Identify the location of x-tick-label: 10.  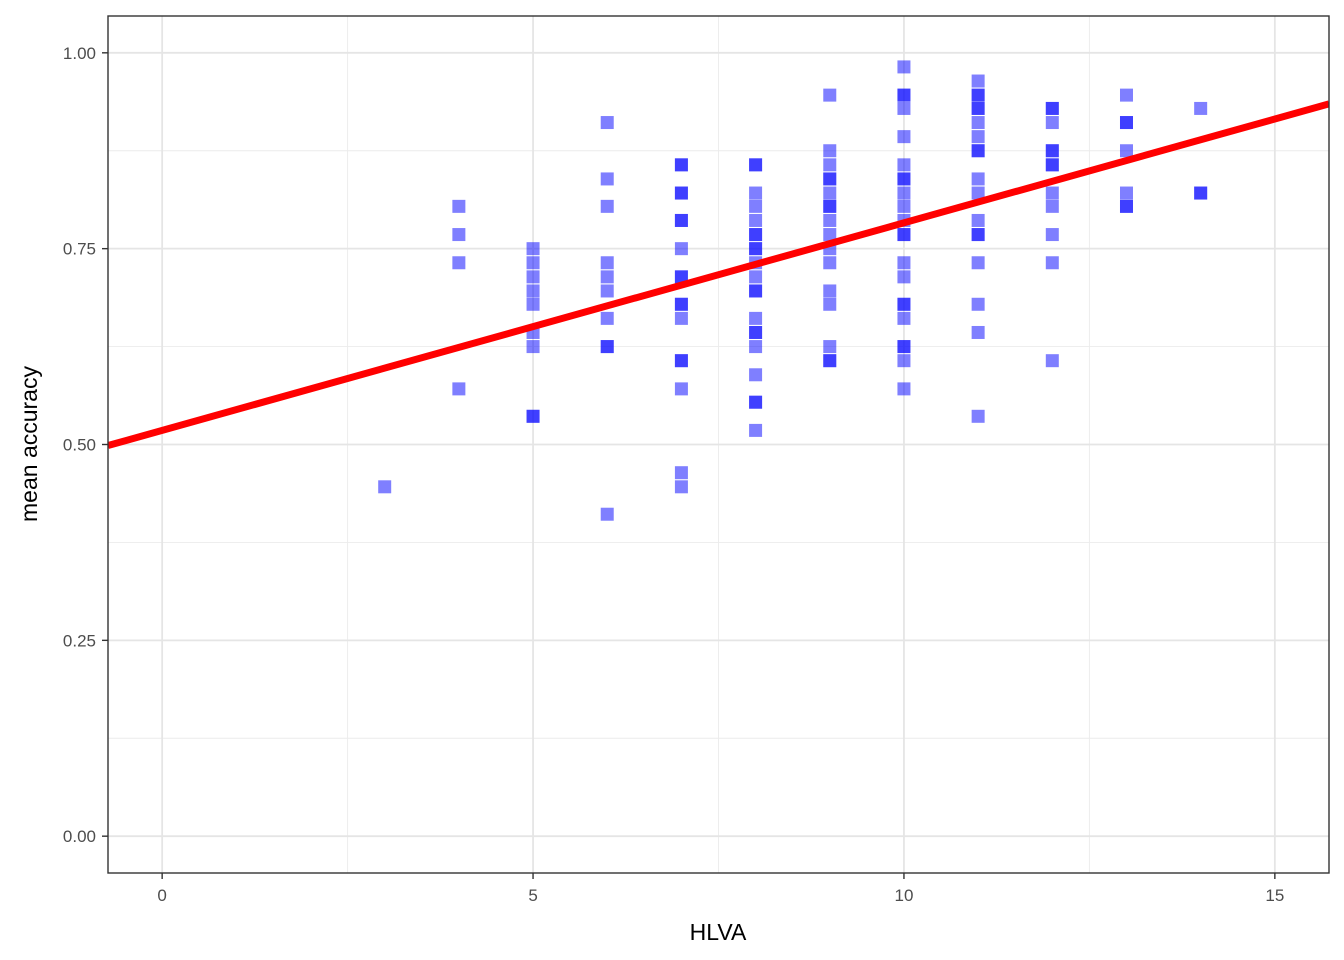
(903, 895).